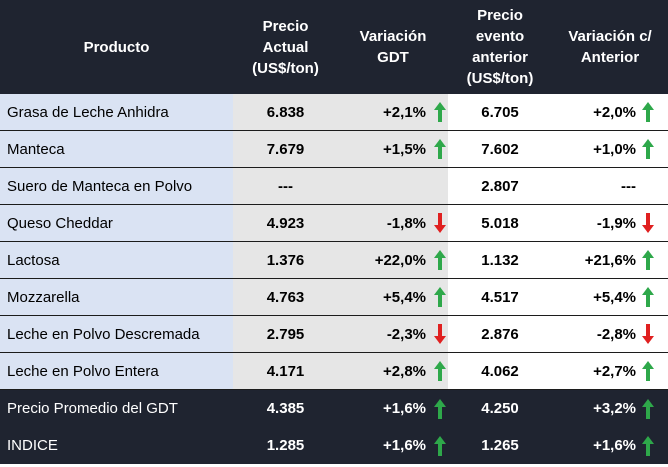 The width and height of the screenshot is (668, 467). Describe the element at coordinates (386, 186) in the screenshot. I see `cell-variacion-gdt` at that location.